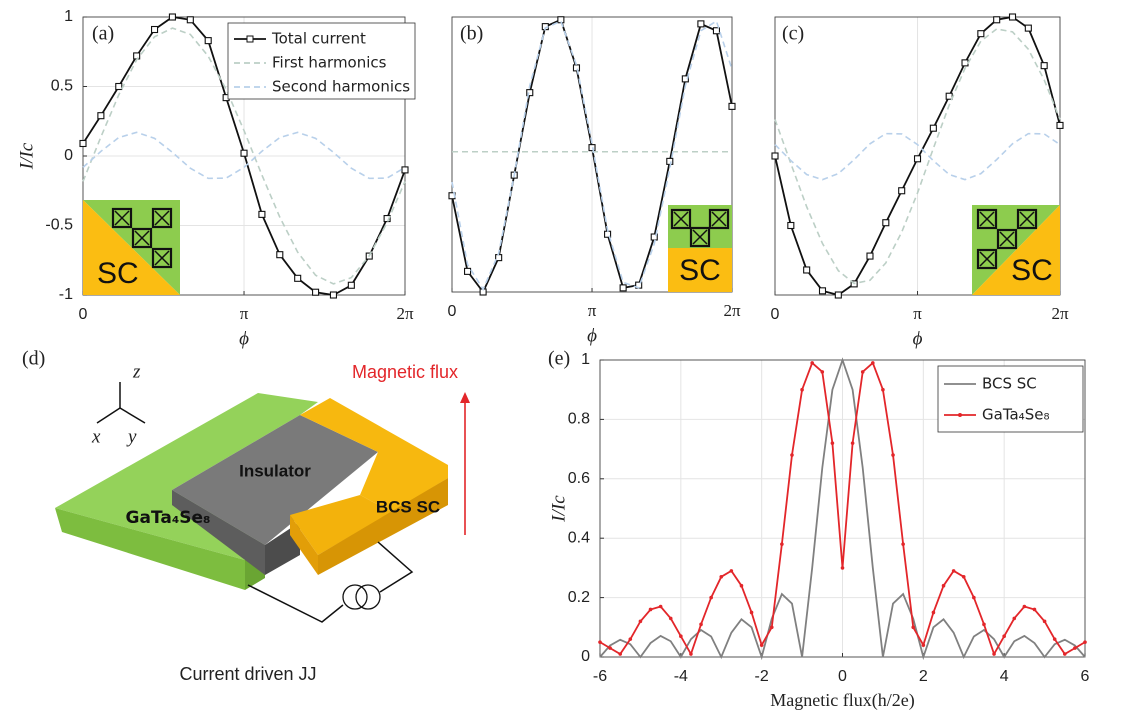  Describe the element at coordinates (136, 371) in the screenshot. I see `axis-name: z` at that location.